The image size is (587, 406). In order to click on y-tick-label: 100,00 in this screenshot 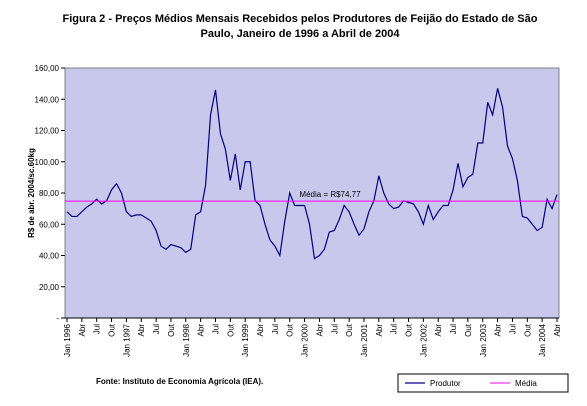, I will do `click(47, 162)`.